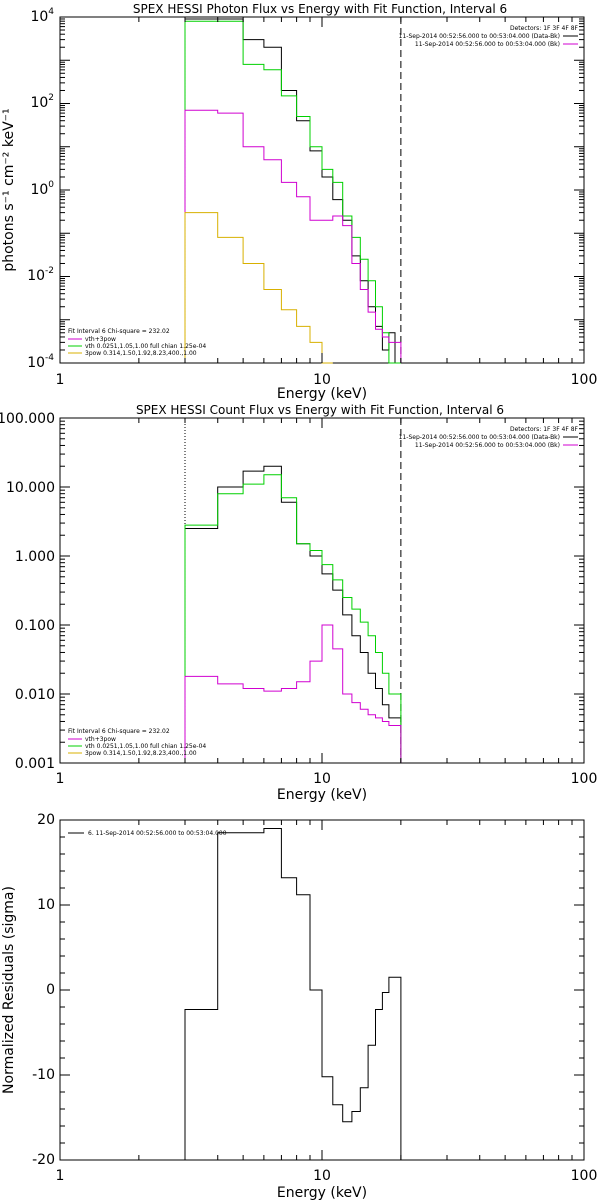 Image resolution: width=600 pixels, height=1200 pixels. I want to click on y-tick-label: -10, so click(43, 1075).